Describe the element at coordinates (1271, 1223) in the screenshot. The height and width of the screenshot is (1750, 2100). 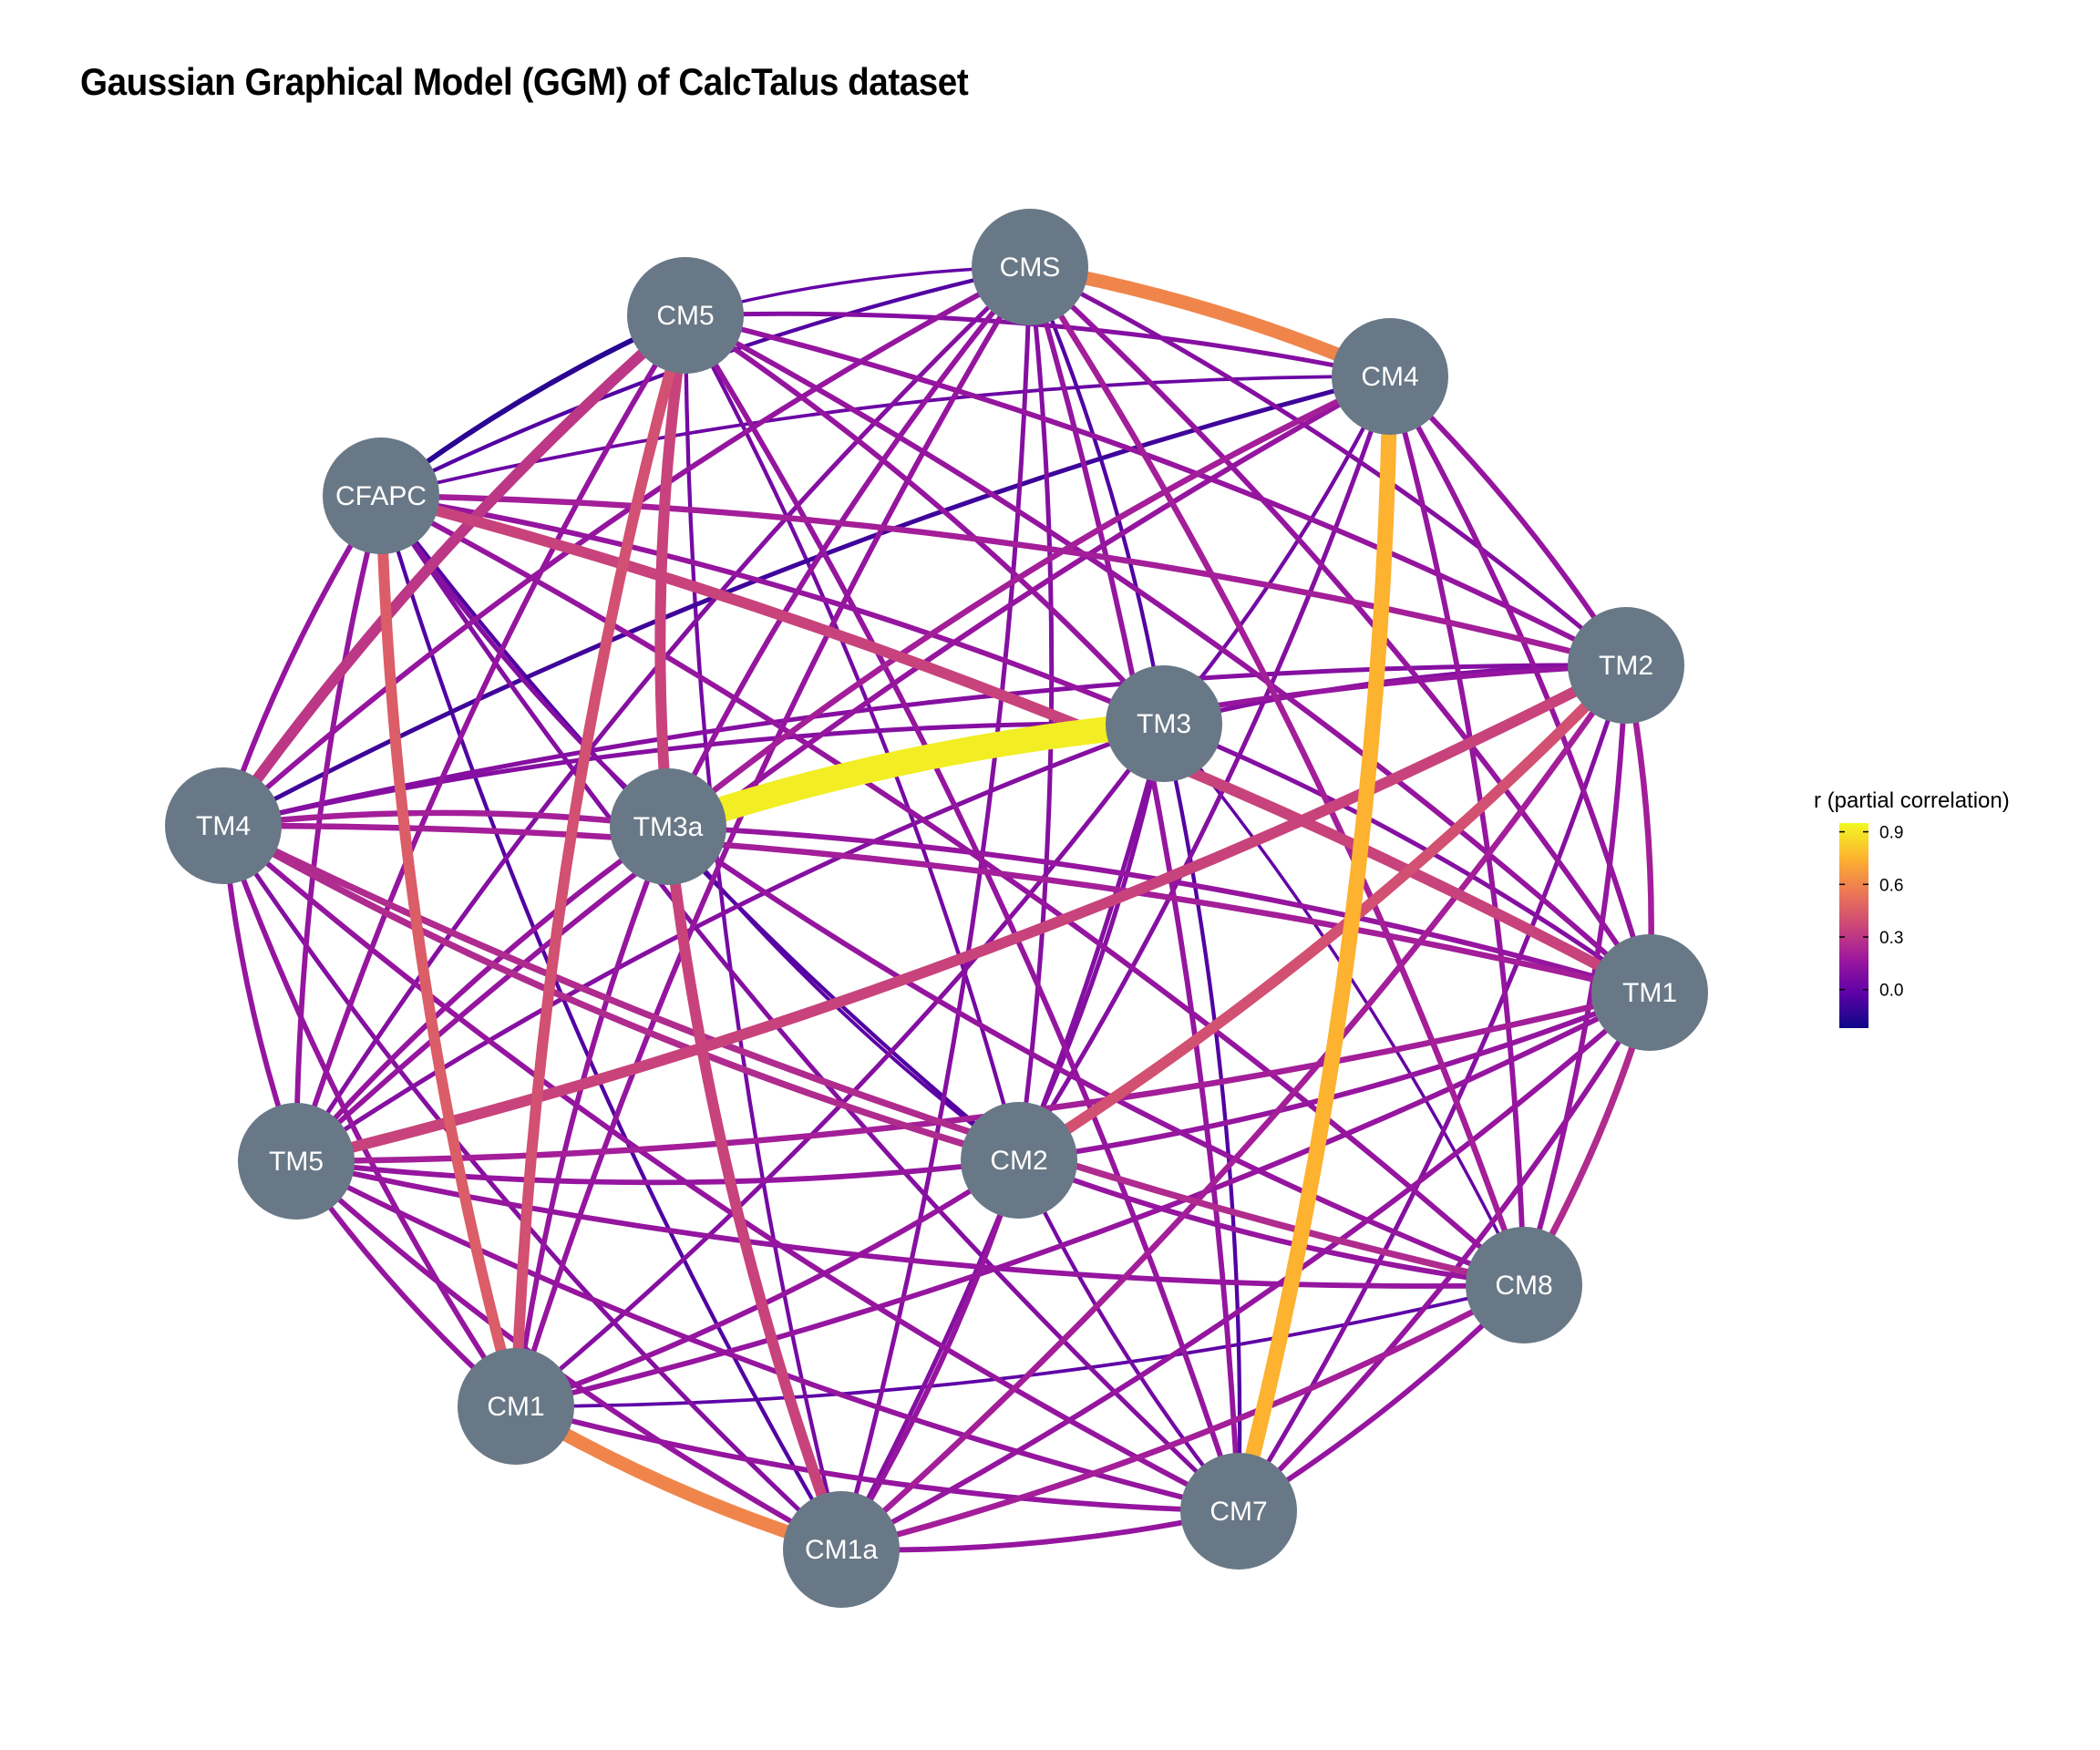
I see `edge-CM8-CM2` at that location.